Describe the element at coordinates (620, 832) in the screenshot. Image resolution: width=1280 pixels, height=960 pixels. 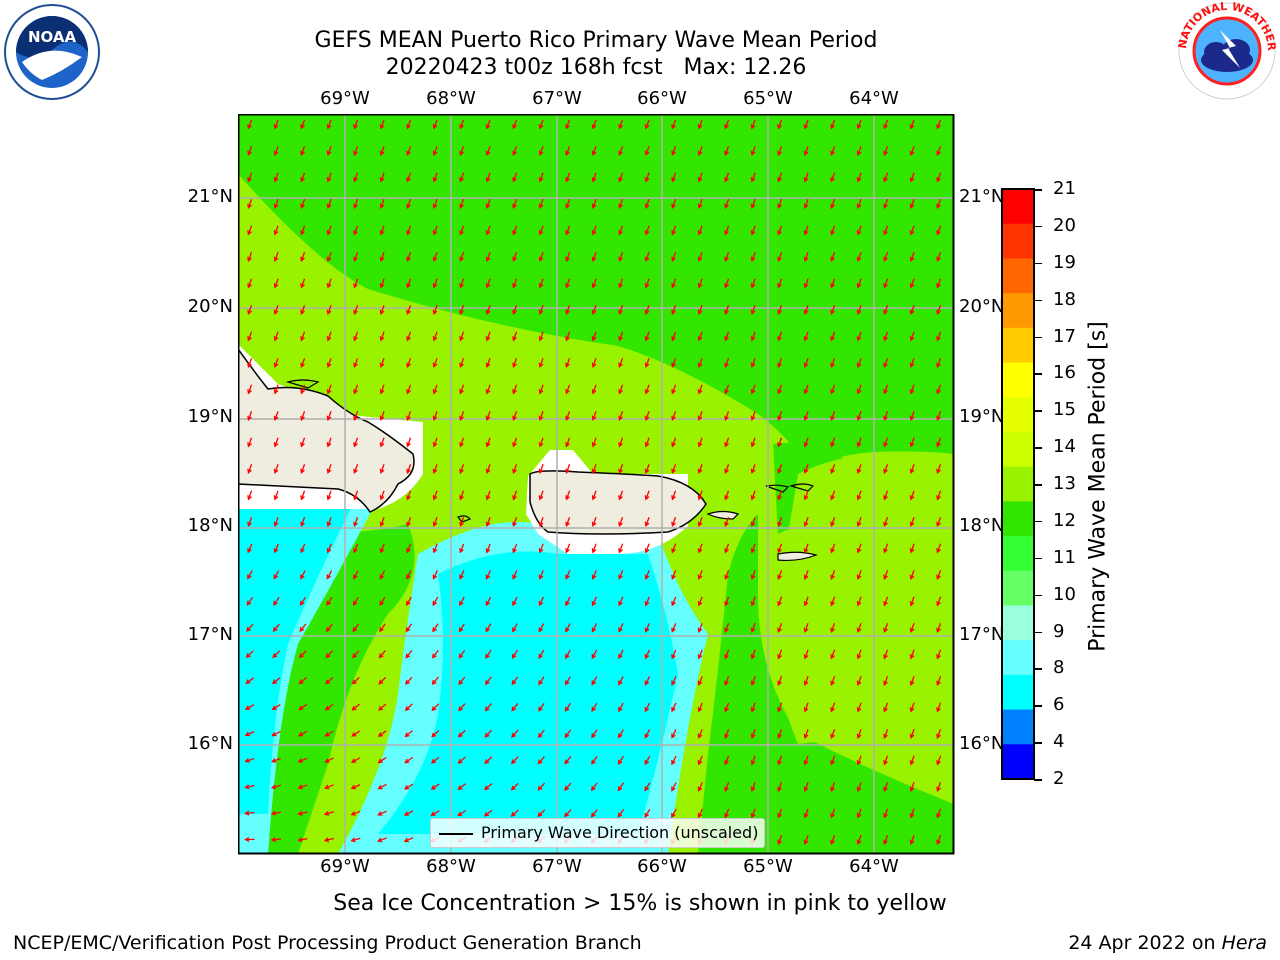
I see `legend-label: Primary Wave Direction (unscaled)` at that location.